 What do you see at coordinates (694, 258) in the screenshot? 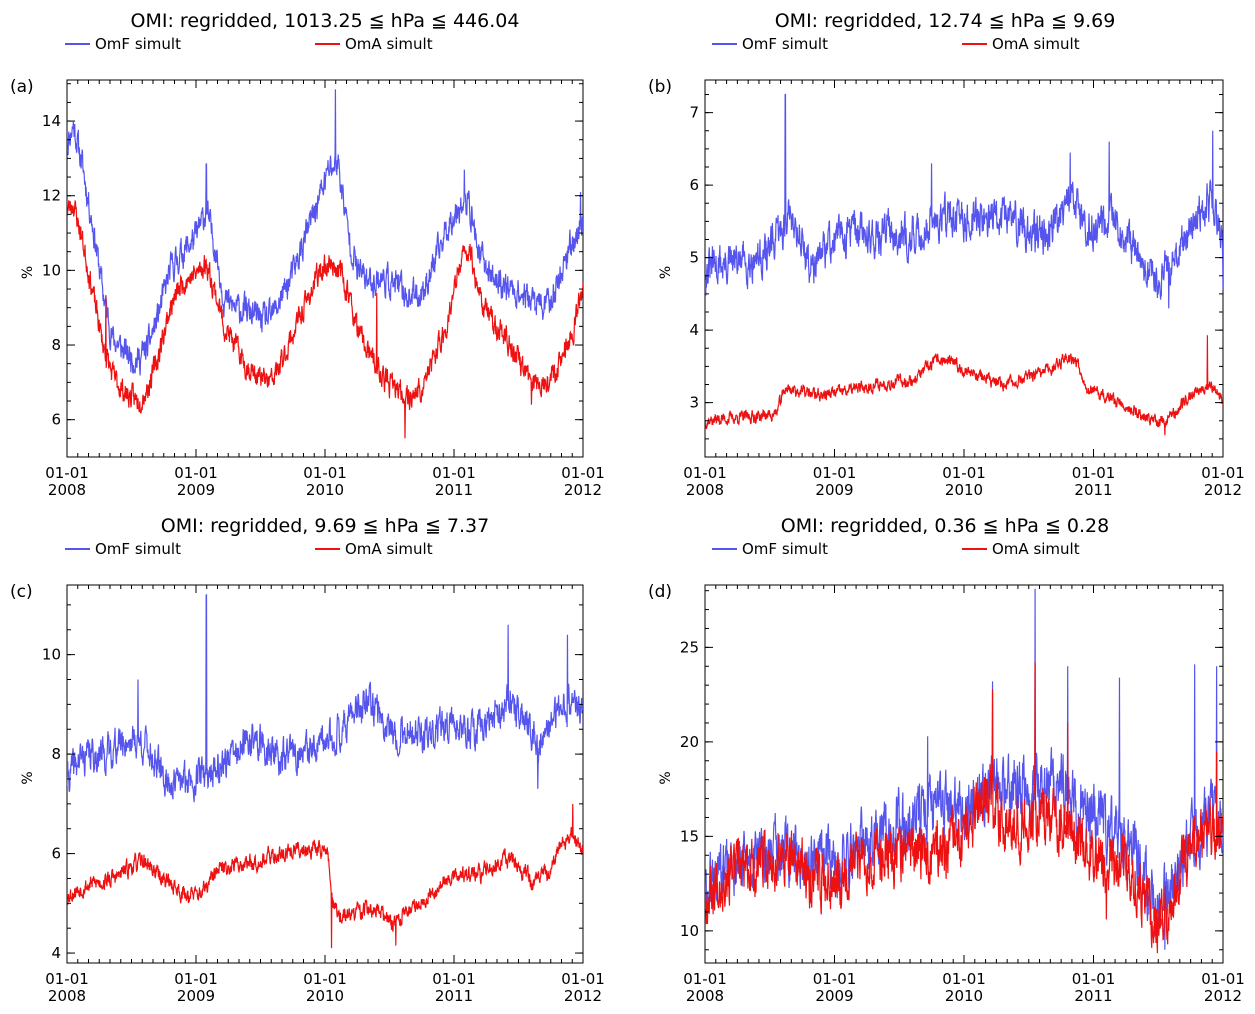
I see `y-tick-label: 5` at bounding box center [694, 258].